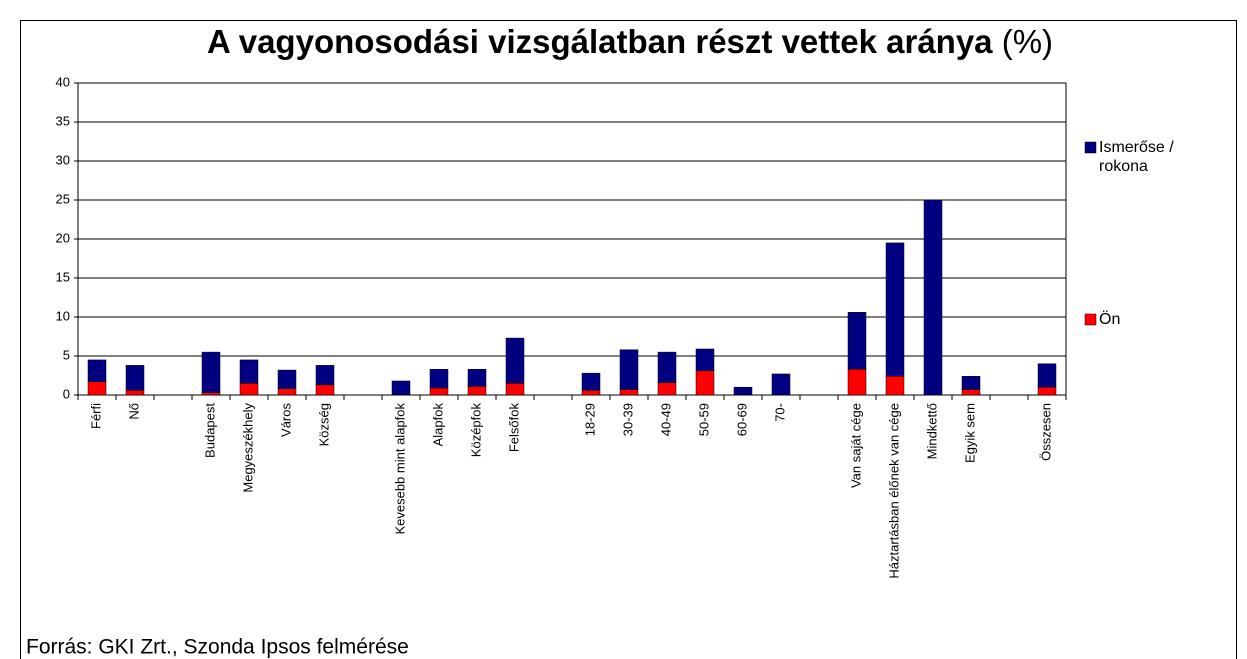 This screenshot has width=1247, height=659. I want to click on x-tick-label: 50-59, so click(703, 419).